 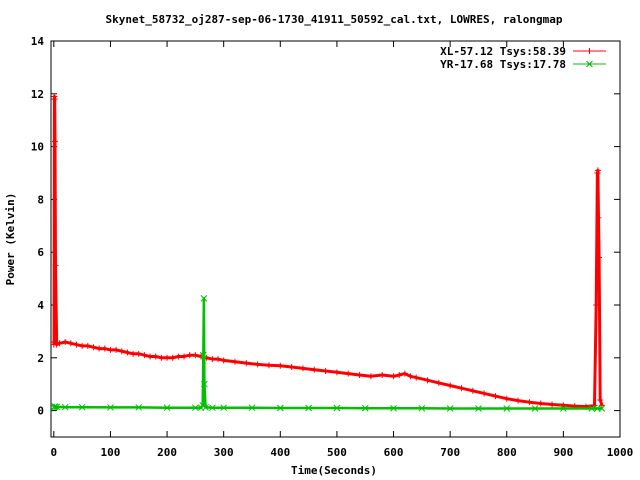 What do you see at coordinates (10, 239) in the screenshot?
I see `y-axis-label: Power (Kelvin)` at bounding box center [10, 239].